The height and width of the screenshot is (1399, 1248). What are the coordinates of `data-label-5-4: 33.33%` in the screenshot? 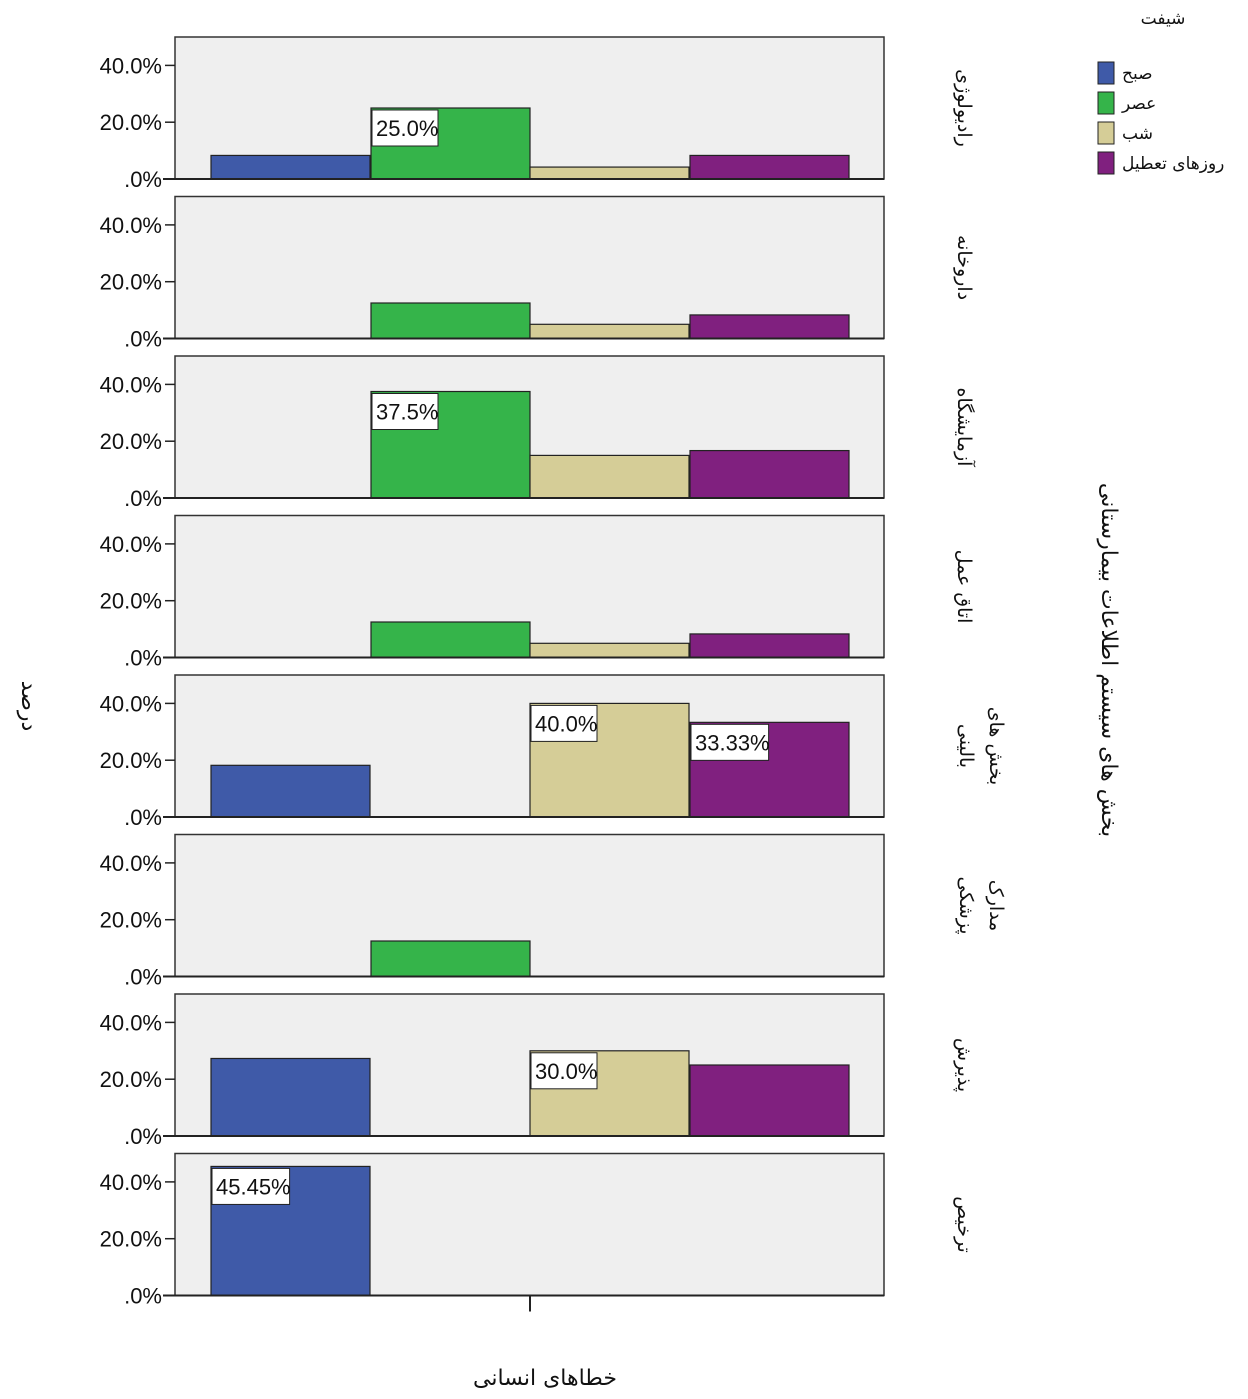 It's located at (730, 742).